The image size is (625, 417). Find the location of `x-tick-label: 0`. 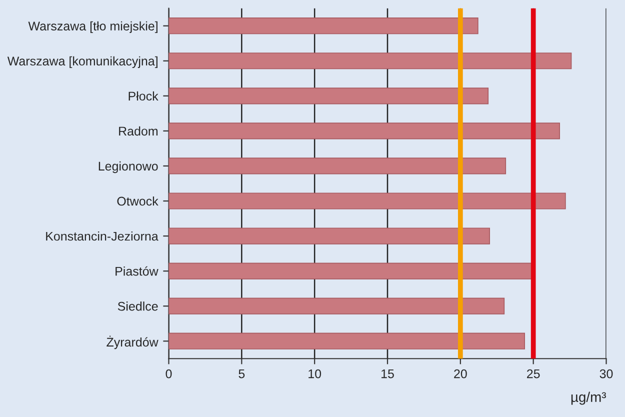

x-tick-label: 0 is located at coordinates (169, 373).